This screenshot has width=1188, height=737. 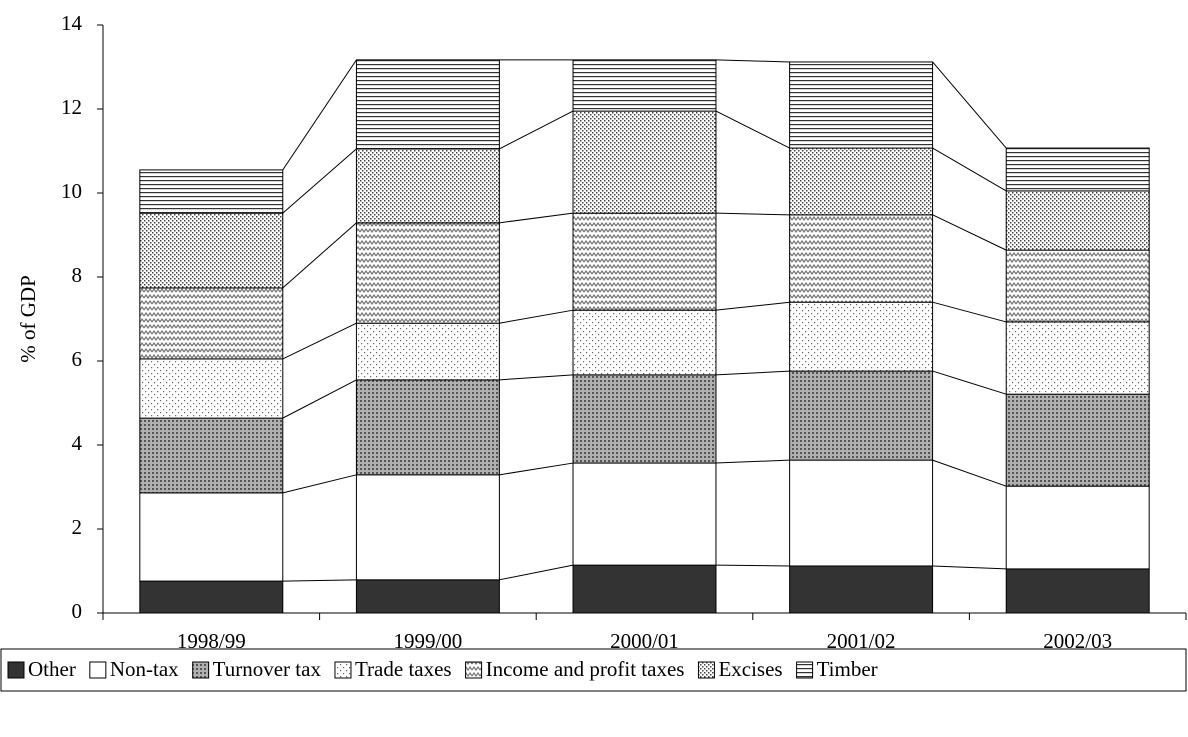 What do you see at coordinates (750, 669) in the screenshot?
I see `legend-label: Excises` at bounding box center [750, 669].